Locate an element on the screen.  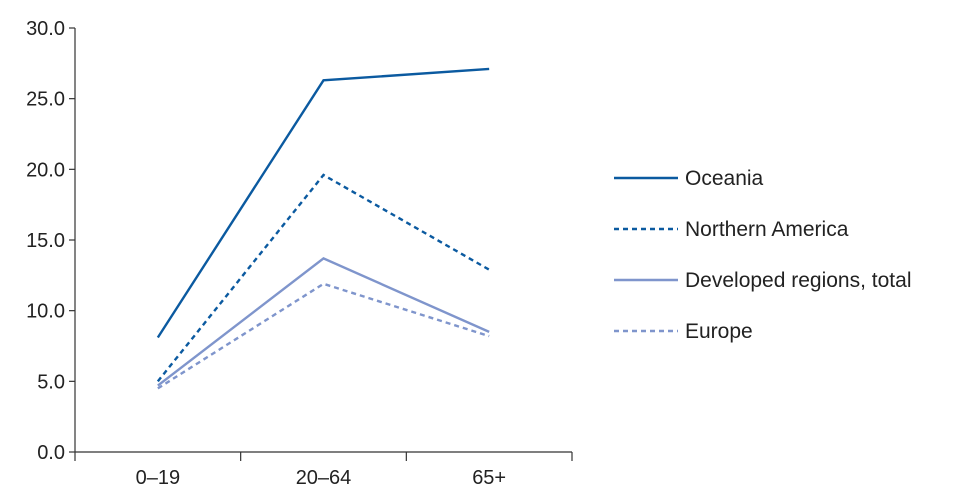
y-tick-label: 20.0 is located at coordinates (45, 170).